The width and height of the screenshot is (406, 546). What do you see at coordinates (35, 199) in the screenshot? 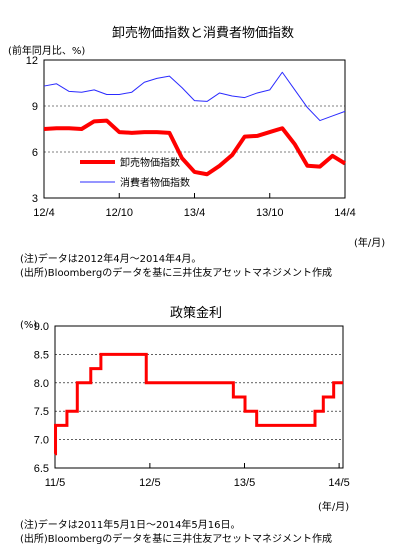
I see `chart1-y-tick-label: 3` at bounding box center [35, 199].